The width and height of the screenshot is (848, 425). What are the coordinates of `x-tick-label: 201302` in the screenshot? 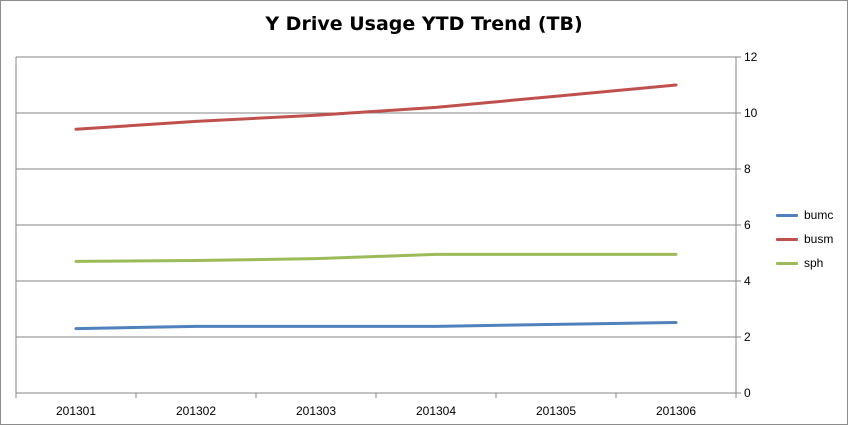 It's located at (196, 411).